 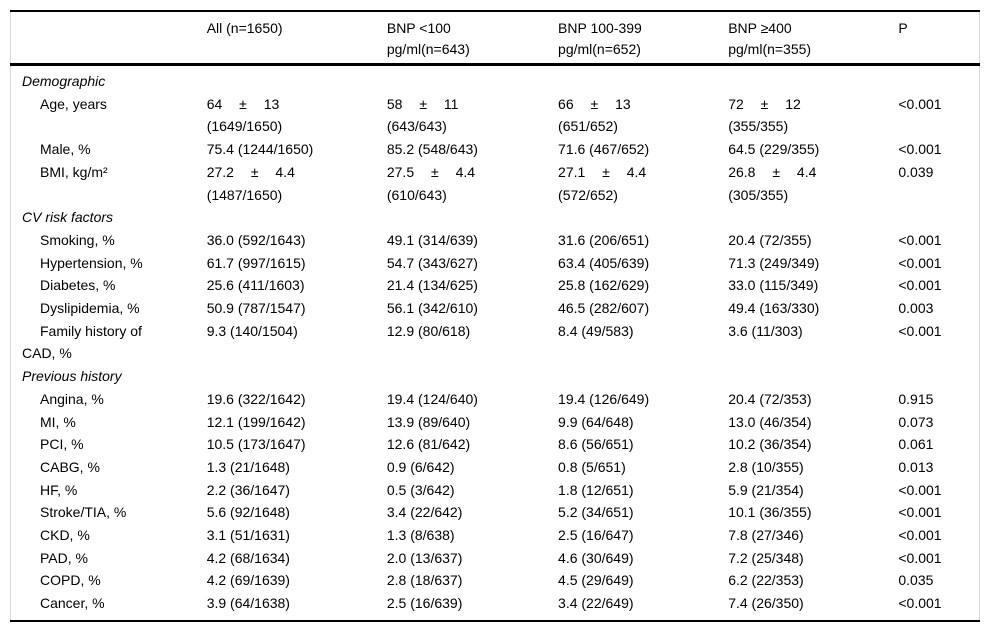 I want to click on row-label: HF, %, so click(x=59, y=489).